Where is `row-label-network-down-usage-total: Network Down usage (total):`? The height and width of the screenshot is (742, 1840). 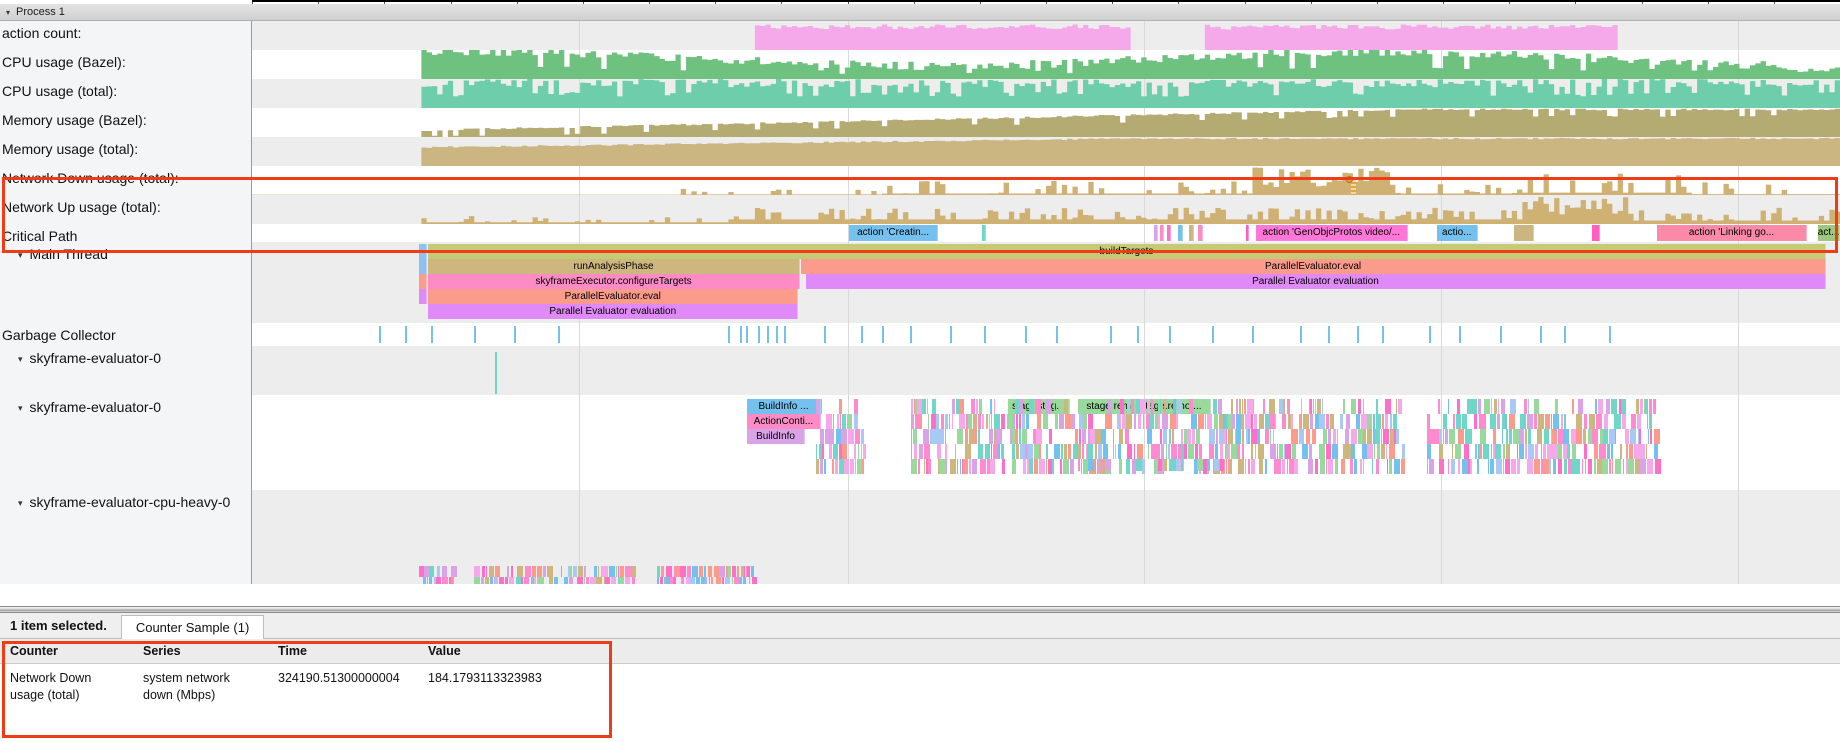
row-label-network-down-usage-total: Network Down usage (total): is located at coordinates (126, 180).